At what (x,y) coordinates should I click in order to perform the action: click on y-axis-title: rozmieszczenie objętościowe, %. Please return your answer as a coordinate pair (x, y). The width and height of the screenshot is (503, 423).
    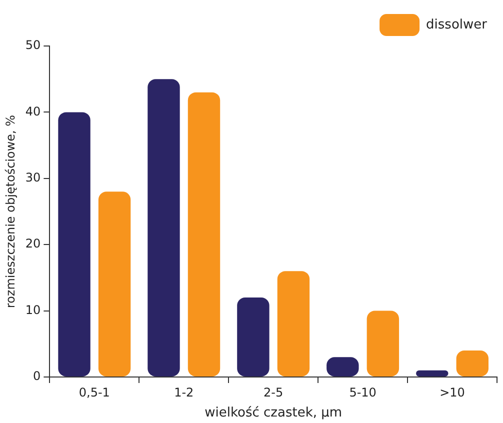
    Looking at the image, I should click on (10, 211).